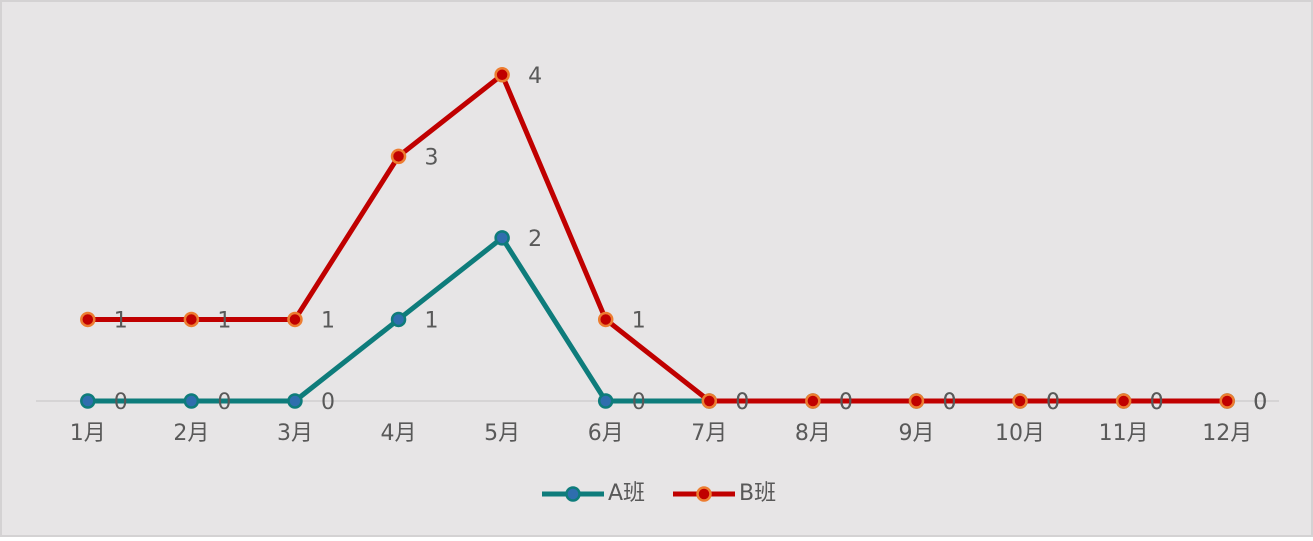  What do you see at coordinates (88, 433) in the screenshot?
I see `x-tick-label: 1月` at bounding box center [88, 433].